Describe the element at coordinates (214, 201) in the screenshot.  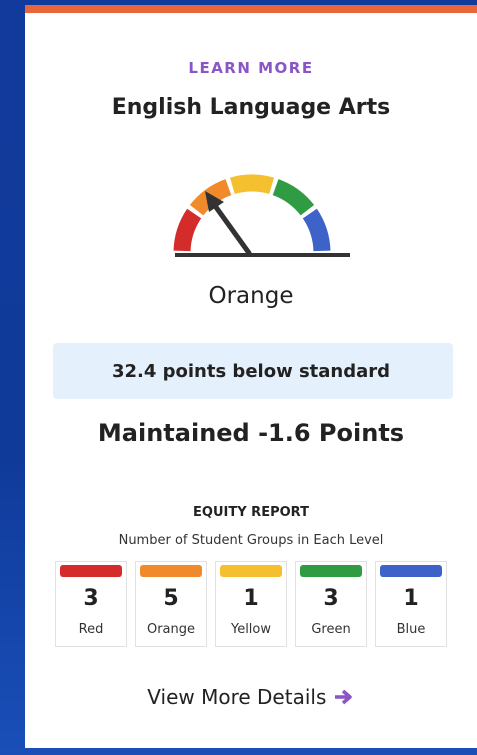
I see `needle-head` at that location.